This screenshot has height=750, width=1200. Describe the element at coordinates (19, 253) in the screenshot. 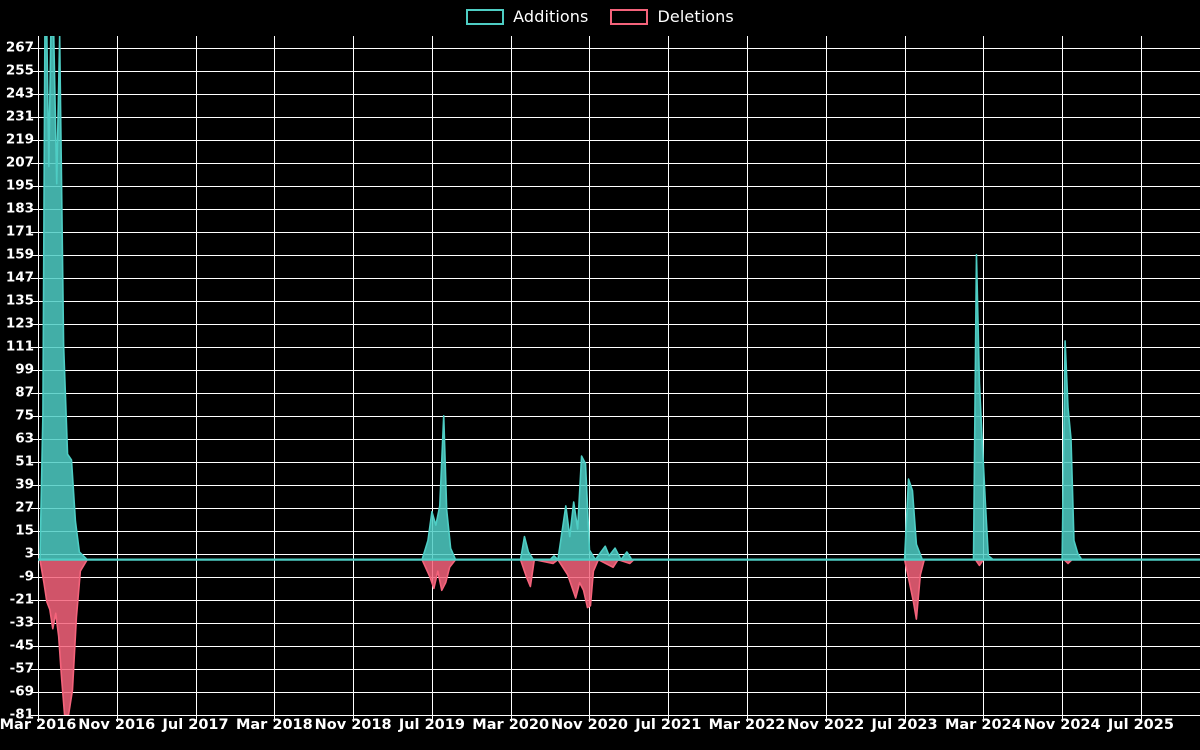

I see `y-tick-label: 159` at that location.